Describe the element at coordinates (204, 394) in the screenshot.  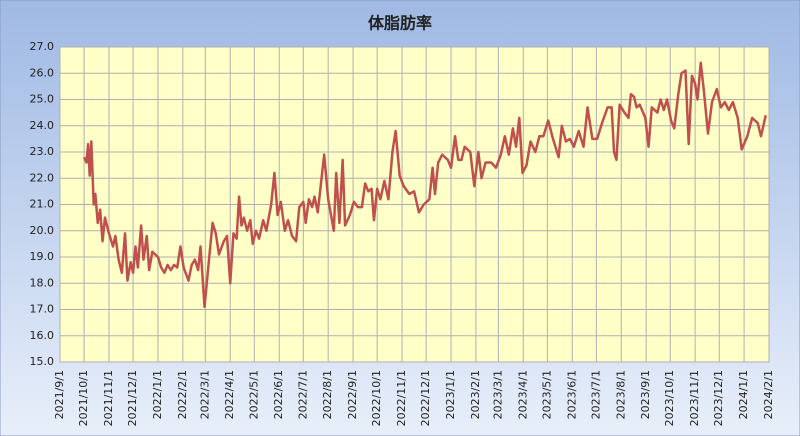
I see `x-tick-label: 2022/3/1` at that location.